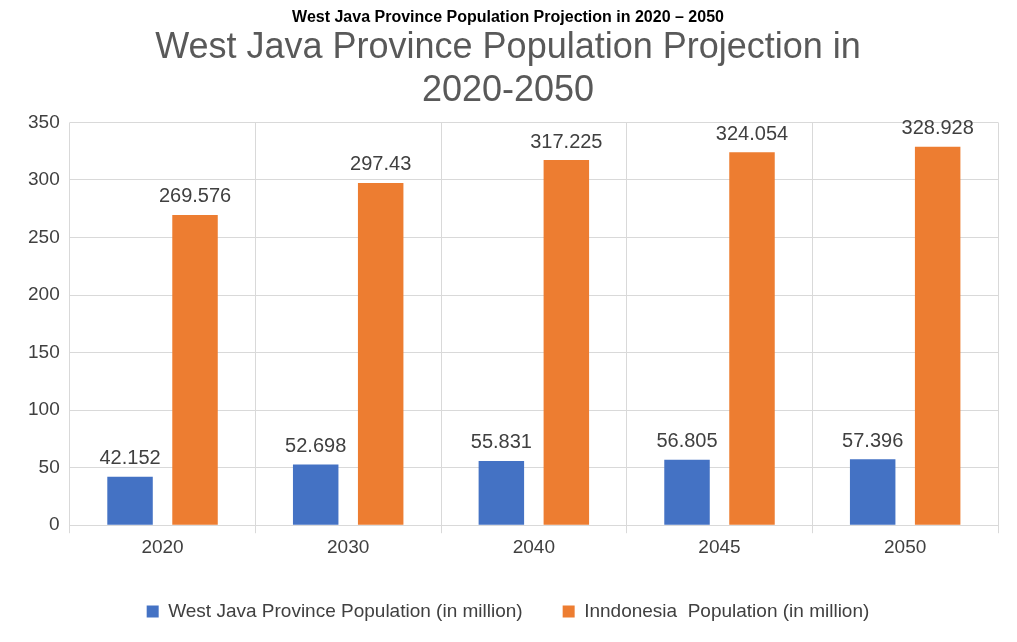  Describe the element at coordinates (44, 409) in the screenshot. I see `y-tick-label: 100` at that location.